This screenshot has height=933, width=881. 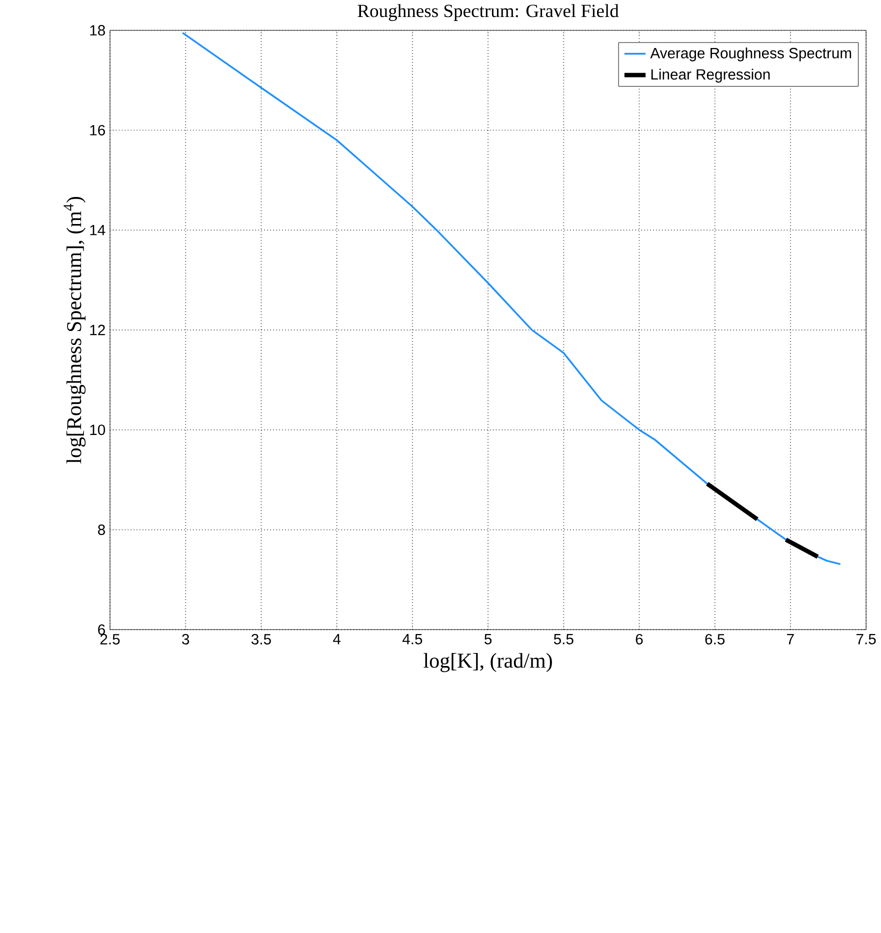 I want to click on y-tick-label: 12, so click(x=98, y=330).